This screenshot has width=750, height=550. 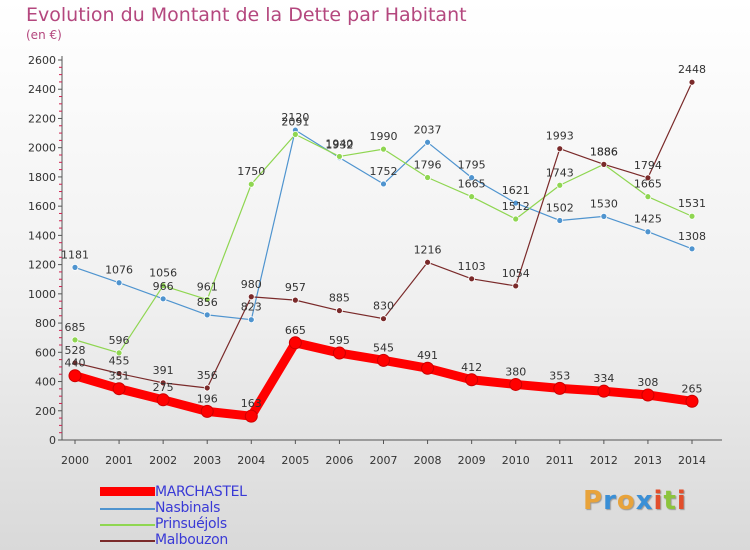 I want to click on data-label-malbouzon: 830, so click(x=383, y=306).